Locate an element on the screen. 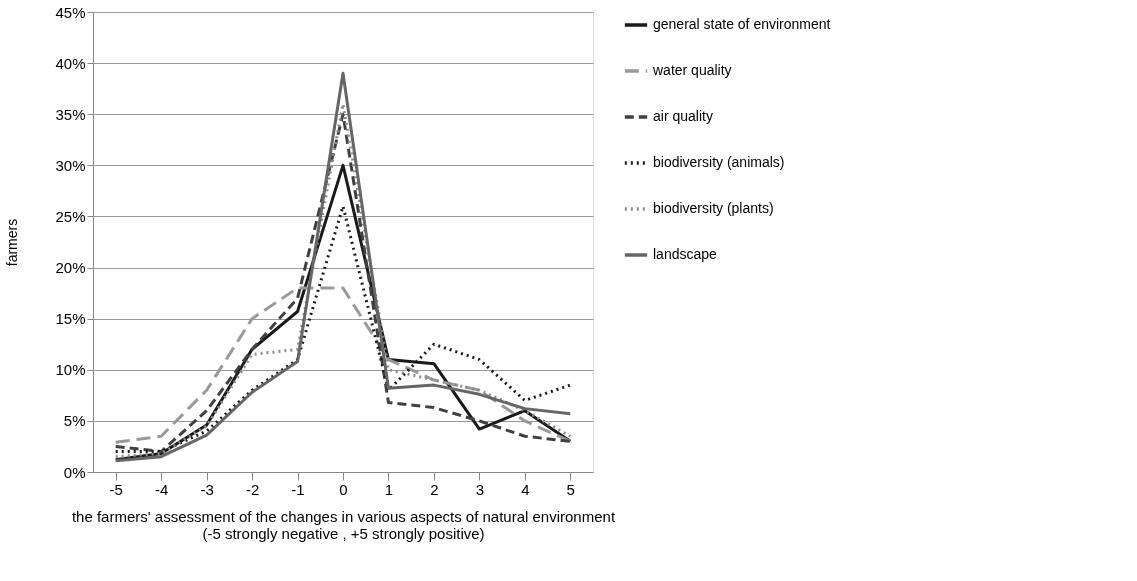  x-tick-label: 3 is located at coordinates (480, 489).